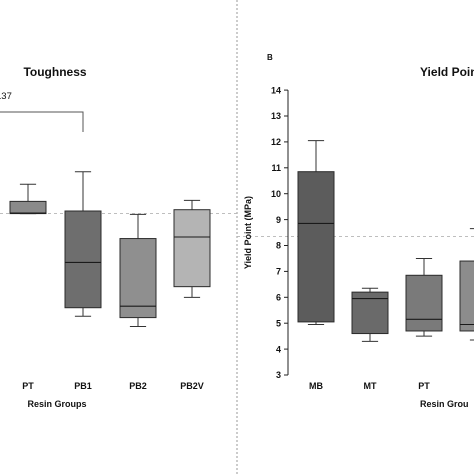 This screenshot has width=474, height=474. What do you see at coordinates (83, 386) in the screenshot?
I see `toughness-x-tick-pb1: PB1` at bounding box center [83, 386].